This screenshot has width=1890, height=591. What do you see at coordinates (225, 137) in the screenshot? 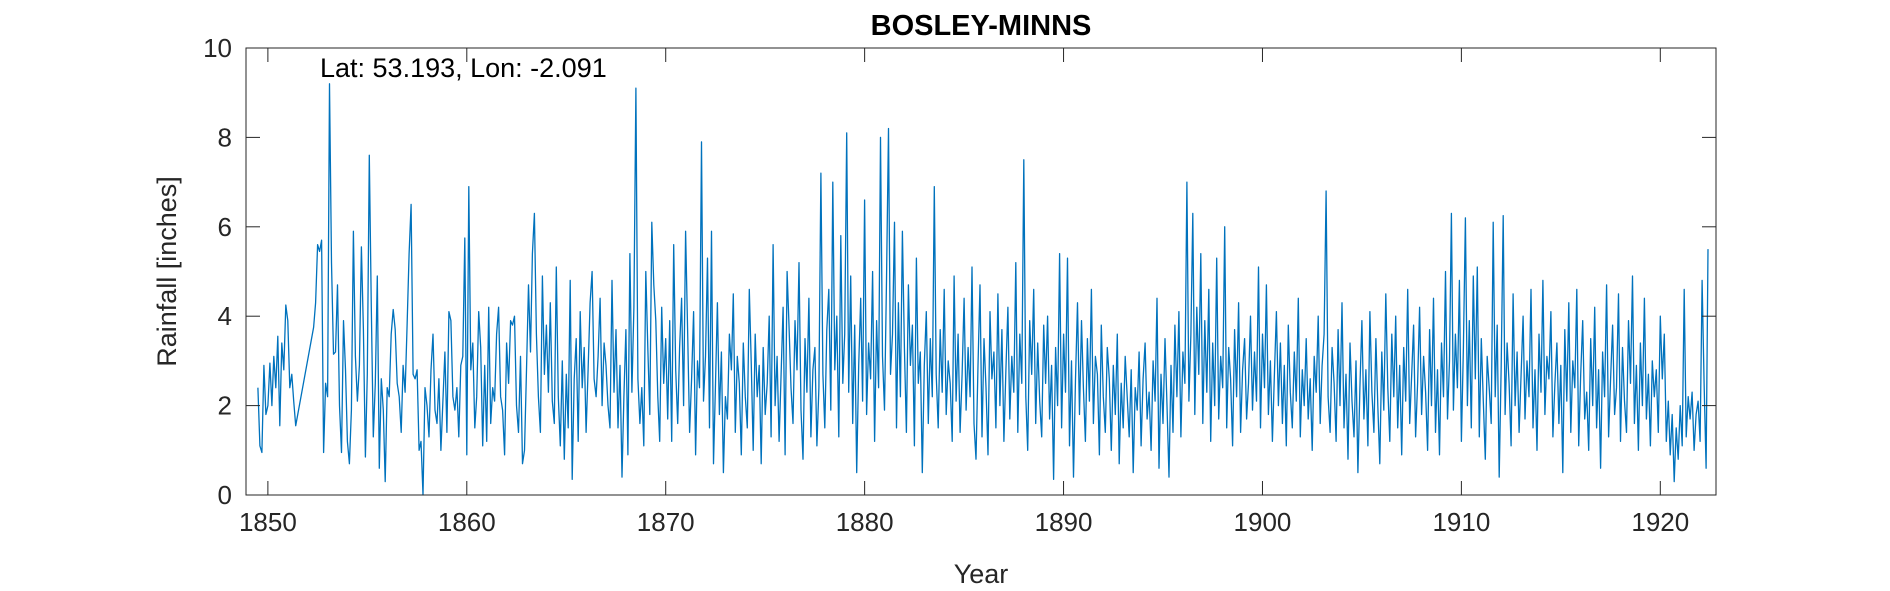
I see `y-tick-label: 8` at bounding box center [225, 137].